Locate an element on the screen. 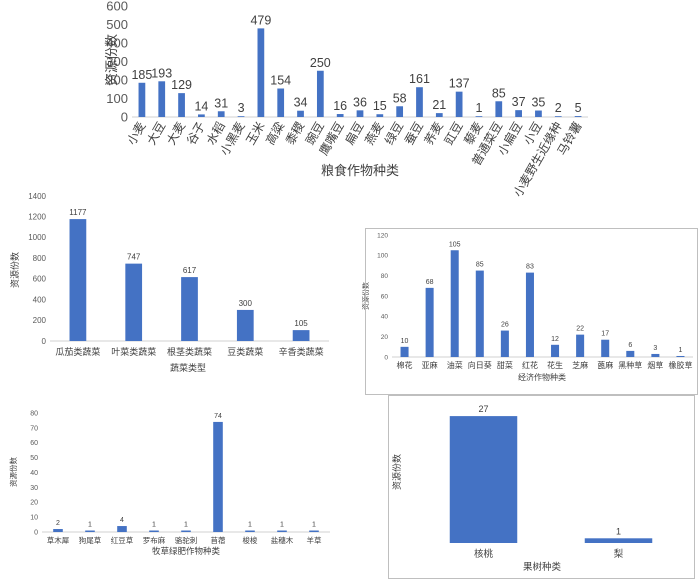  category-label: 瓜茄类蔬菜 is located at coordinates (77, 352).